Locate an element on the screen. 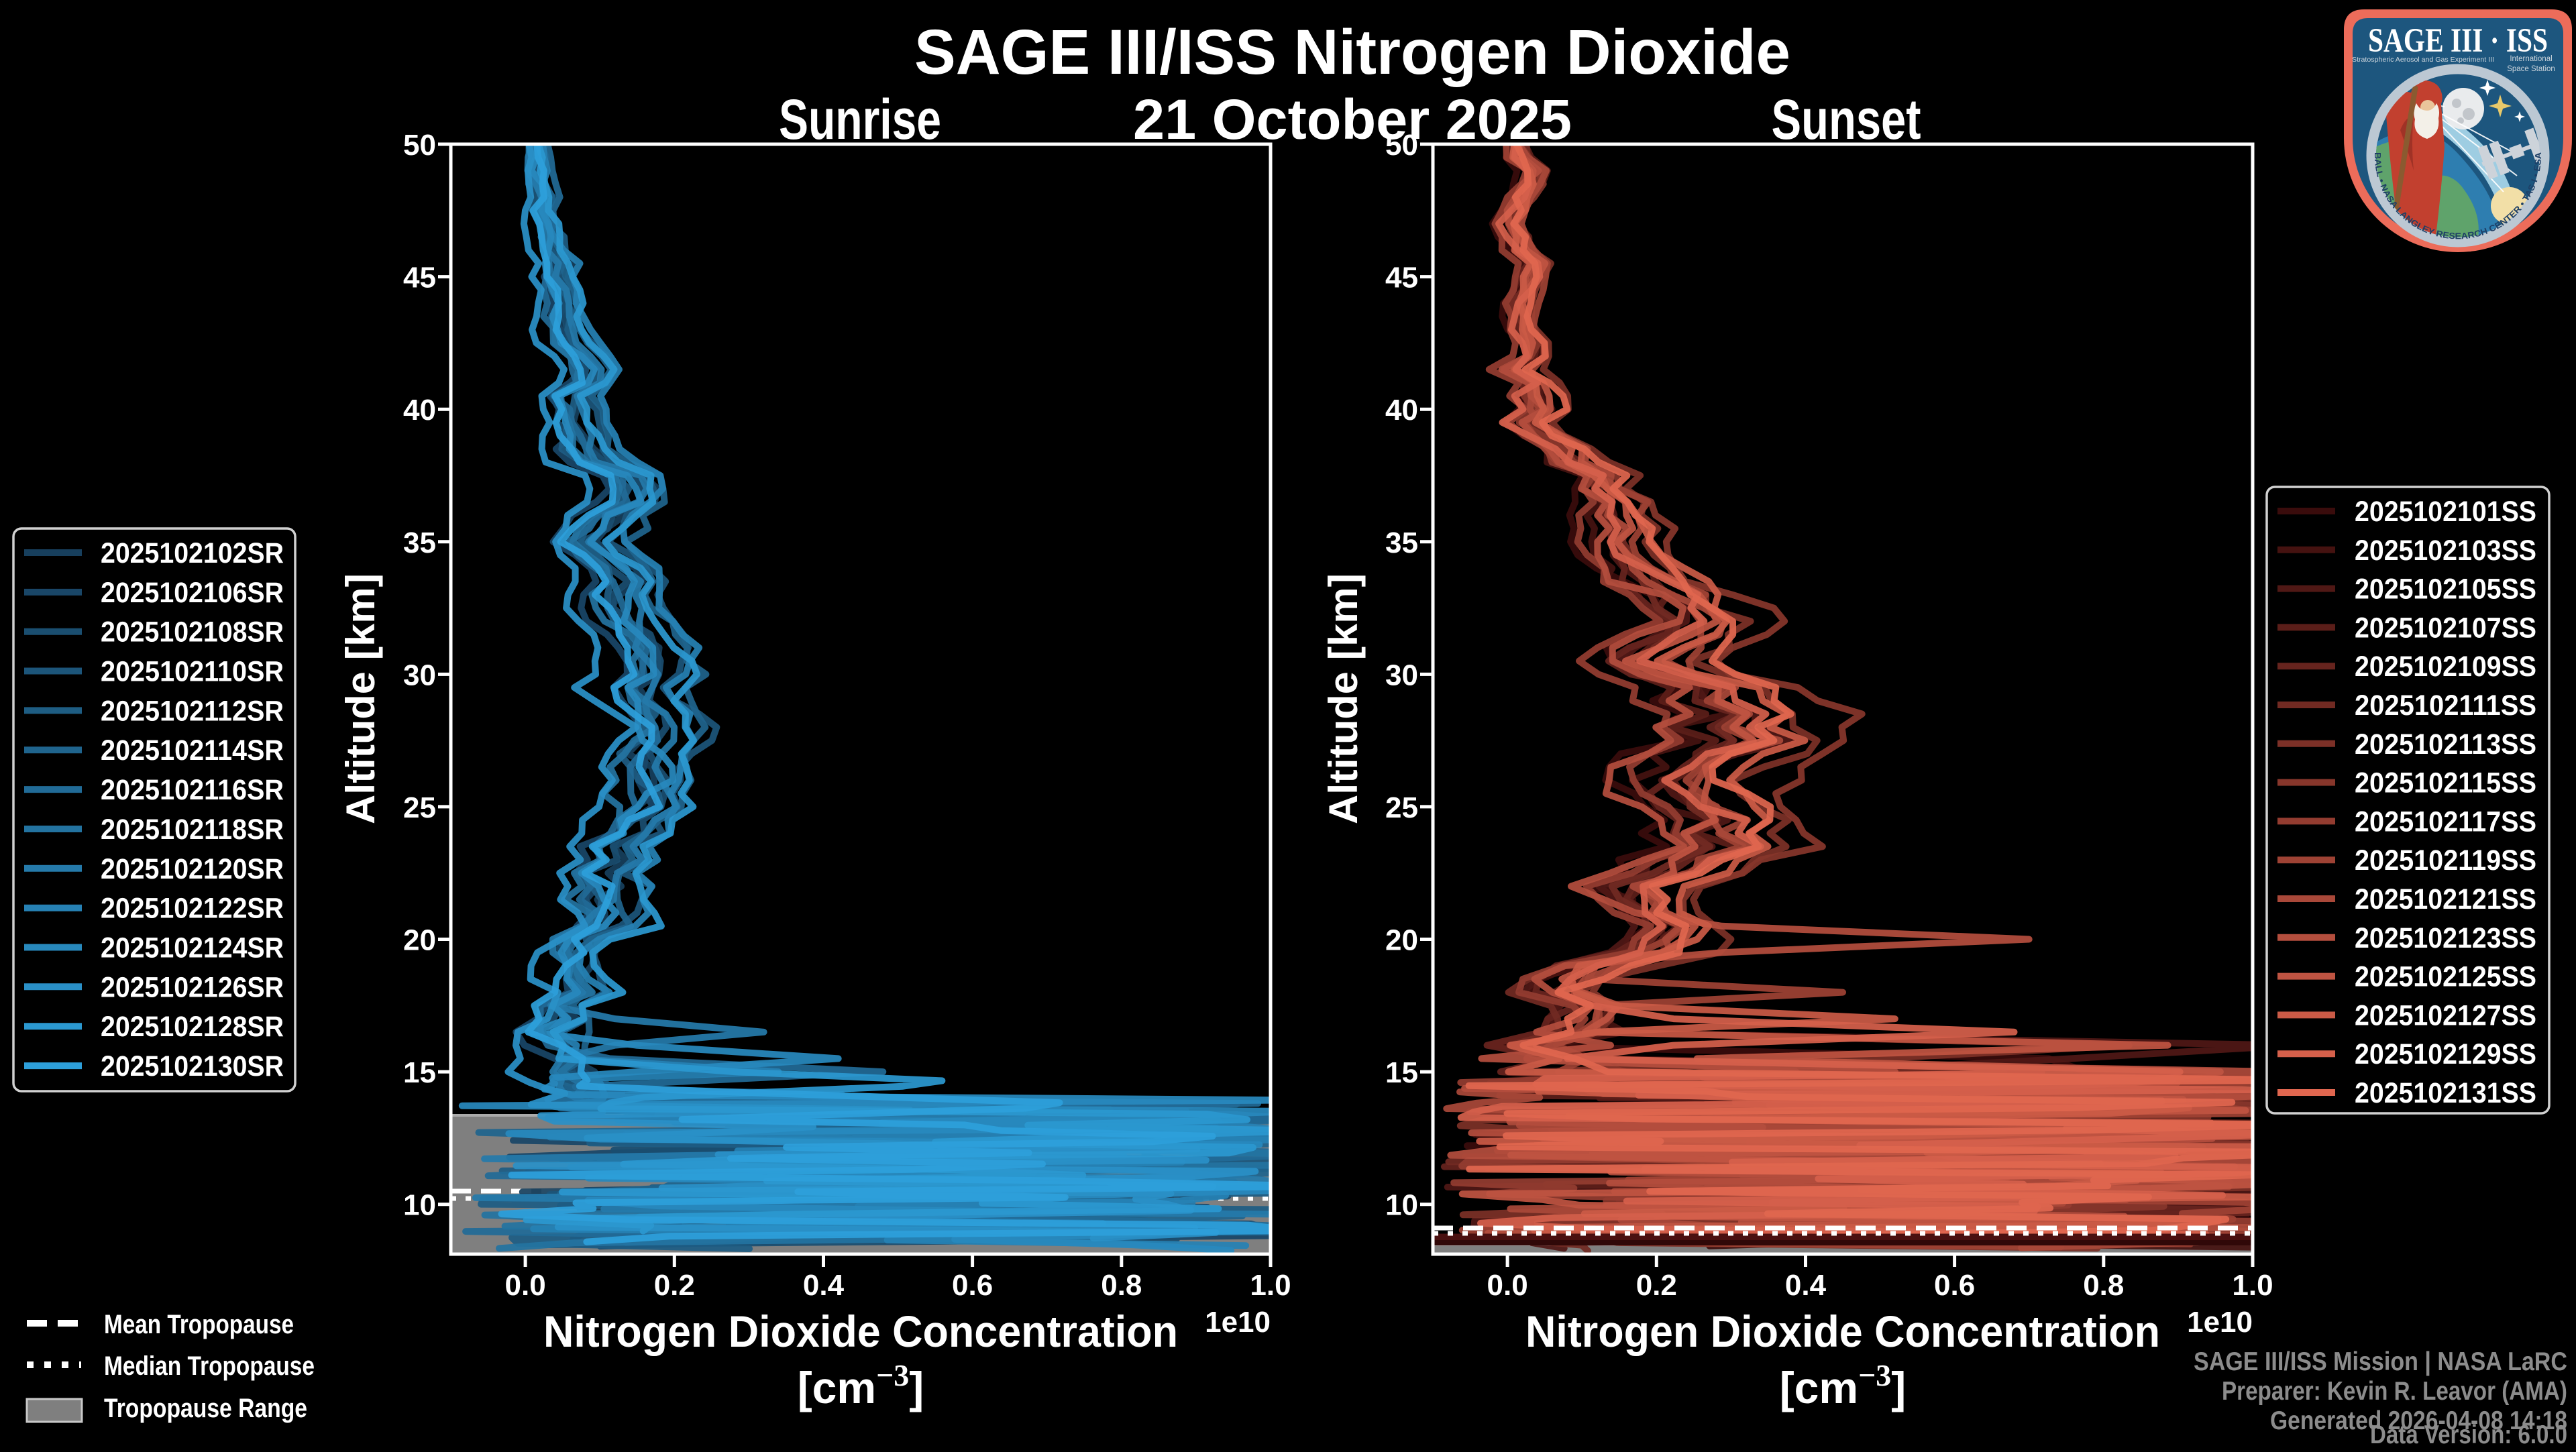 The height and width of the screenshot is (1452, 2576). svg-text: Data Version: 6.0.0 is located at coordinates (2468, 1434).